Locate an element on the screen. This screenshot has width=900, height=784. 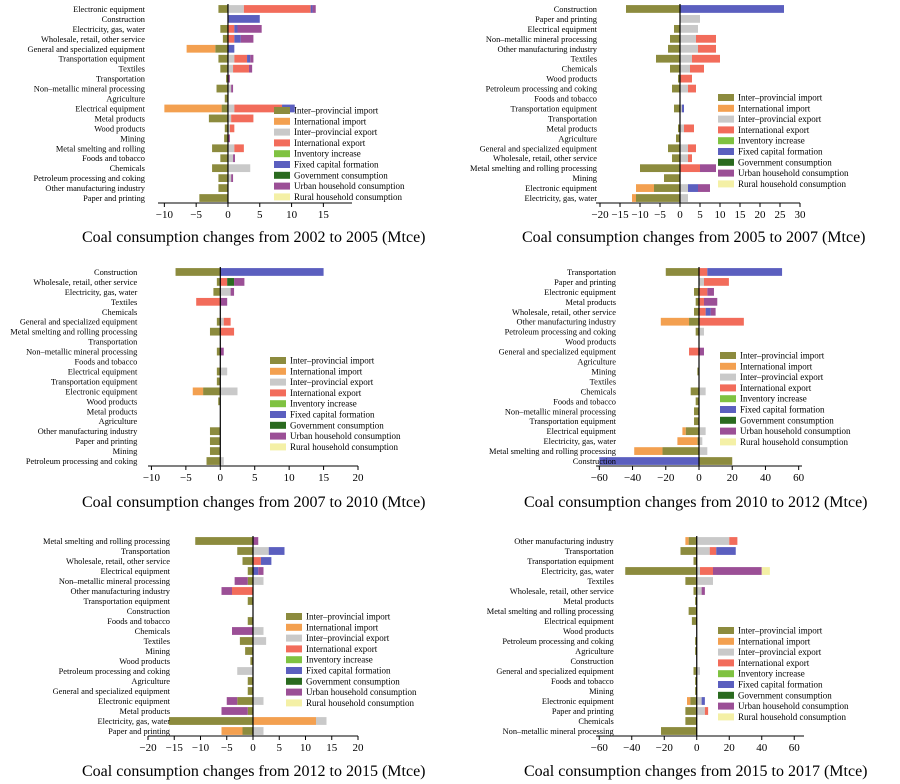
category-label: Electricity, gas, water is located at coordinates (108, 29).